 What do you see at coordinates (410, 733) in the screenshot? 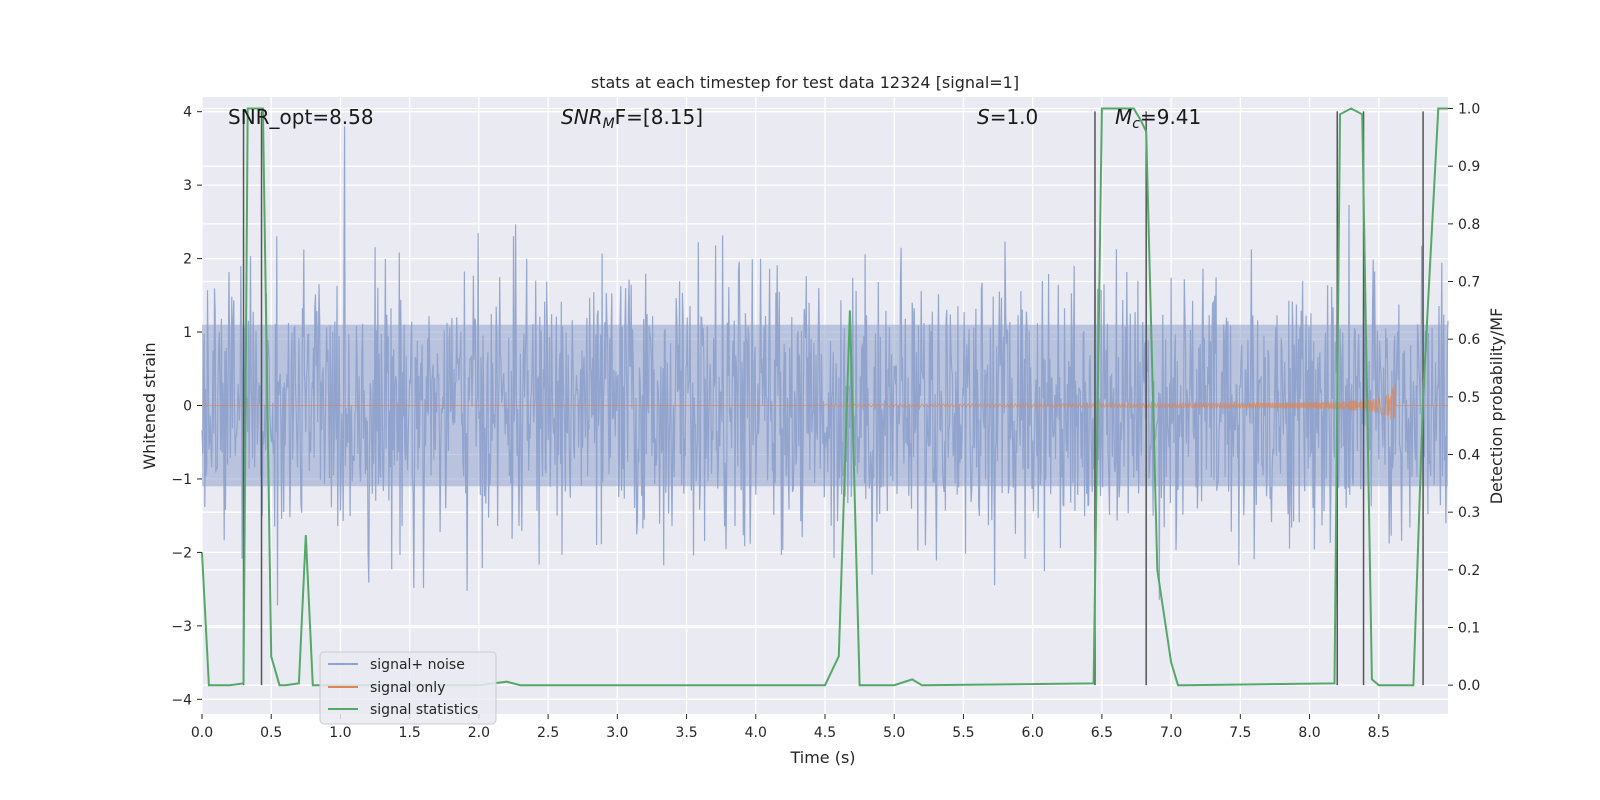
I see `x-tick-label-3: 1.5` at bounding box center [410, 733].